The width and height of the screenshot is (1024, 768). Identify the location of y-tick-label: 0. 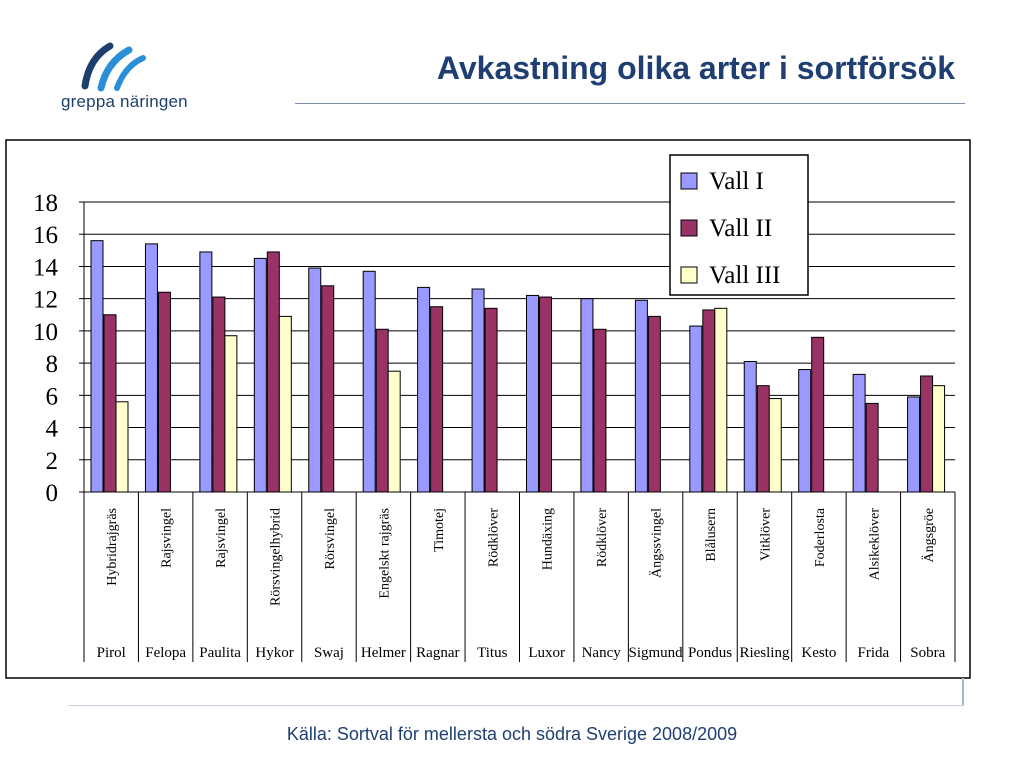
(52, 493).